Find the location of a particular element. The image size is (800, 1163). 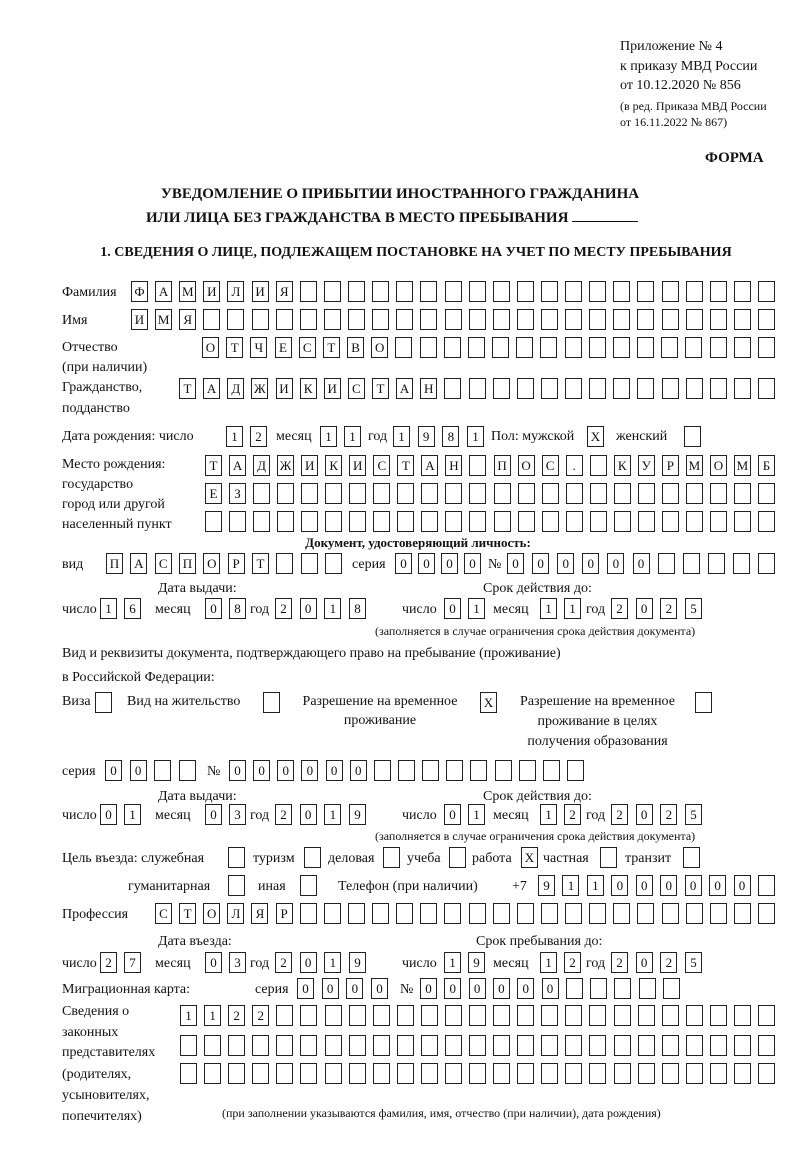

char-box: Д is located at coordinates (262, 465).